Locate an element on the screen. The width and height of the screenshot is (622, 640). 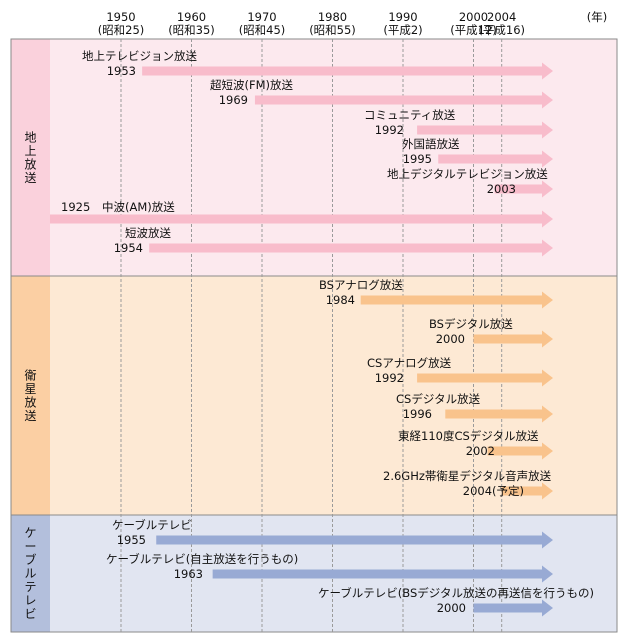
tick-era-1950: (昭和25) is located at coordinates (121, 30).